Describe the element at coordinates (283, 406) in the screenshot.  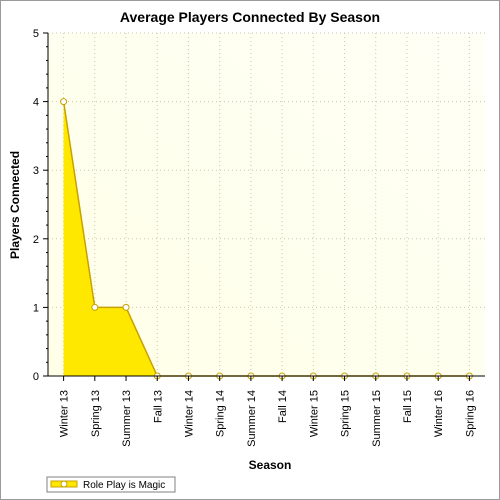
I see `x-tick-label: Fall 14` at that location.